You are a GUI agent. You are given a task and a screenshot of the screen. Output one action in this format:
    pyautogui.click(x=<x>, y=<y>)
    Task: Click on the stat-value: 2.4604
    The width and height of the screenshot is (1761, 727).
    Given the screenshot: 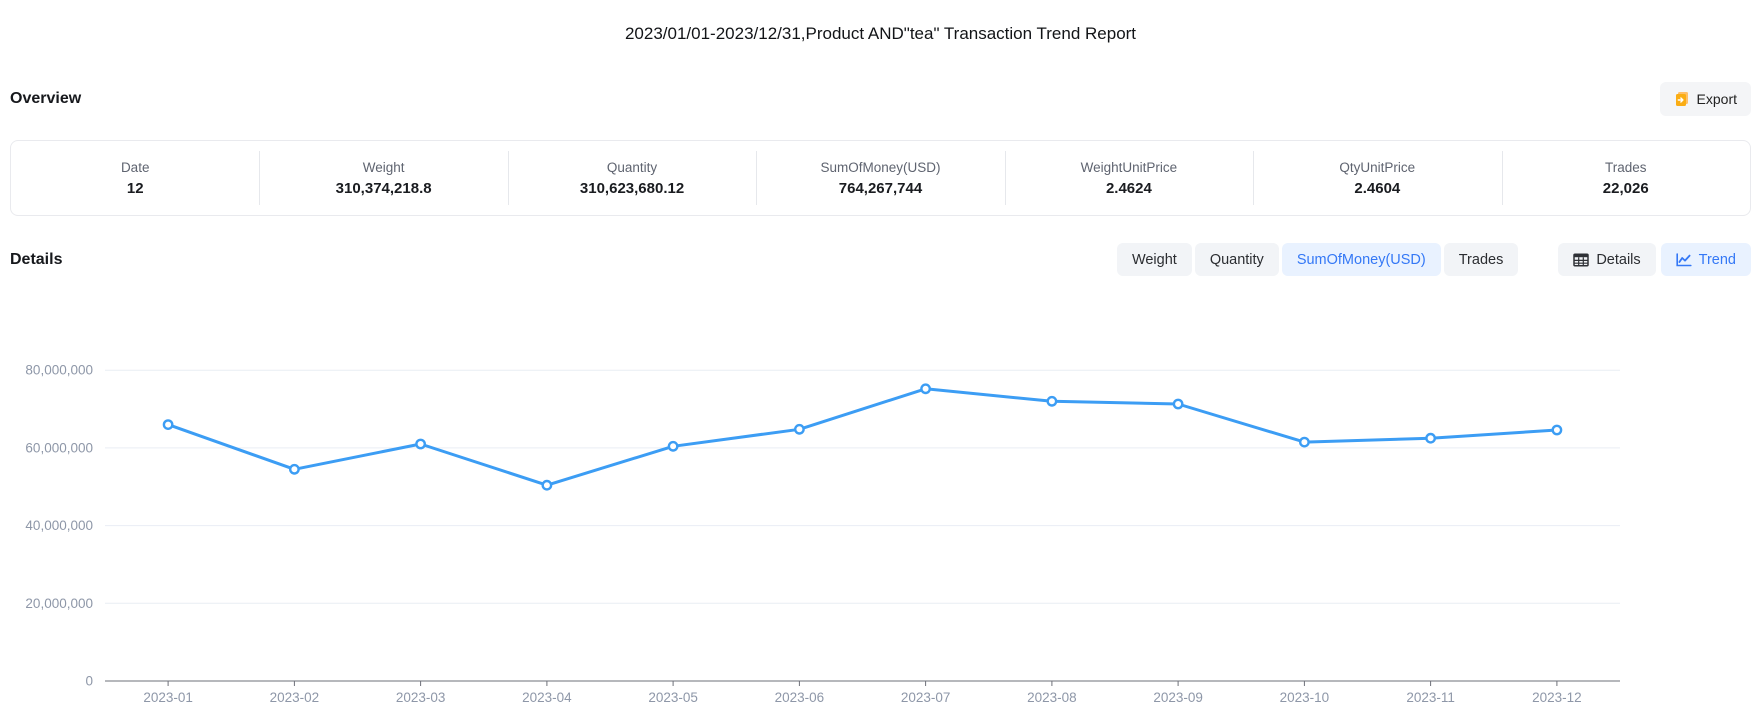 What is the action you would take?
    pyautogui.click(x=1377, y=188)
    